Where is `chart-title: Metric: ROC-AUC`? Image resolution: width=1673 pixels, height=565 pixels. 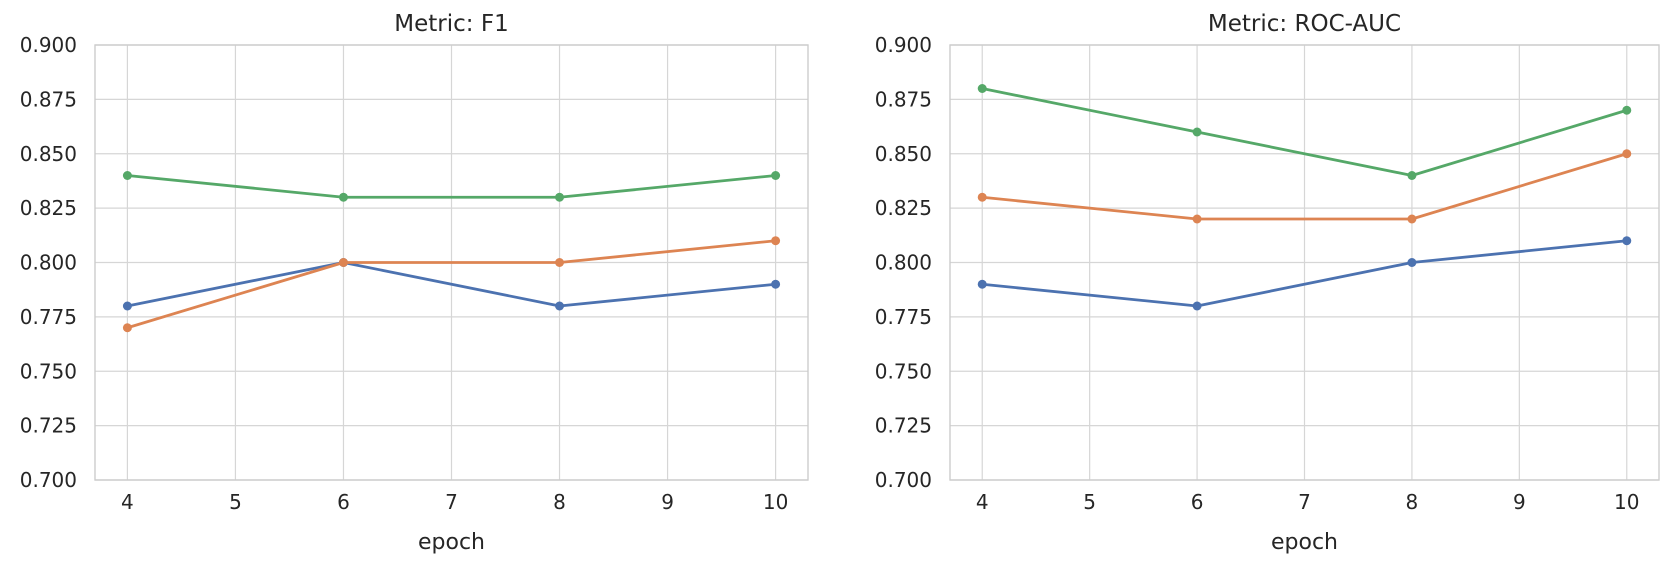
chart-title: Metric: ROC-AUC is located at coordinates (1304, 24).